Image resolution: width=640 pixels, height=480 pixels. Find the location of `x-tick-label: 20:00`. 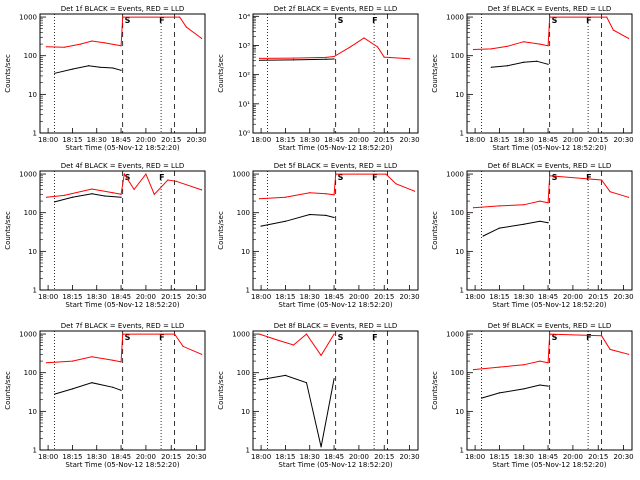

x-tick-label: 20:00 is located at coordinates (573, 297).